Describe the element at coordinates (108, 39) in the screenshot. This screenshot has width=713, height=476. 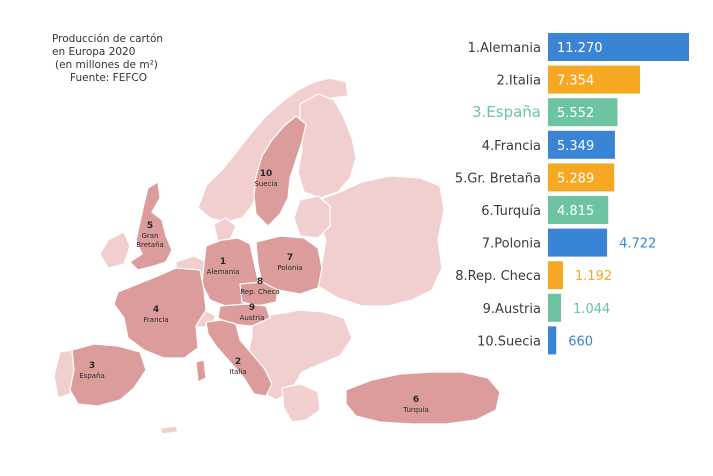
I see `caption-title: Producción de cartón` at that location.